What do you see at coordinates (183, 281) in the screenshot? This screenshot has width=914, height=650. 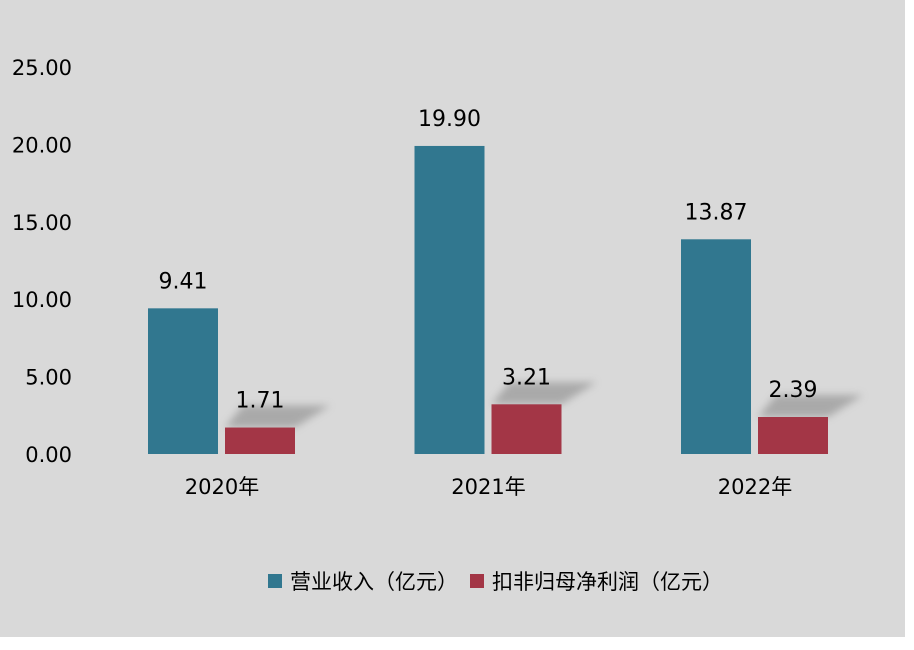 I see `data-label: 9.41` at bounding box center [183, 281].